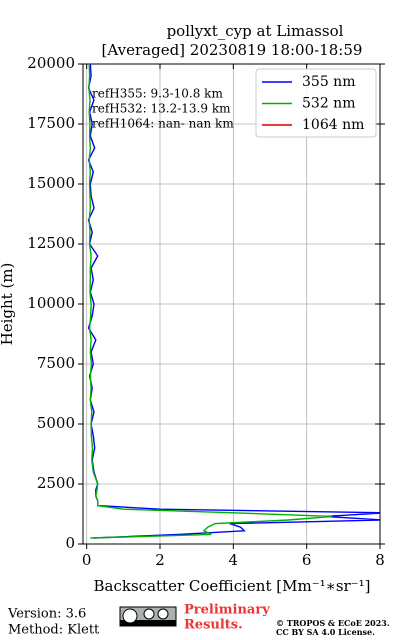  What do you see at coordinates (70, 543) in the screenshot?
I see `y-tick-label: 0` at bounding box center [70, 543].